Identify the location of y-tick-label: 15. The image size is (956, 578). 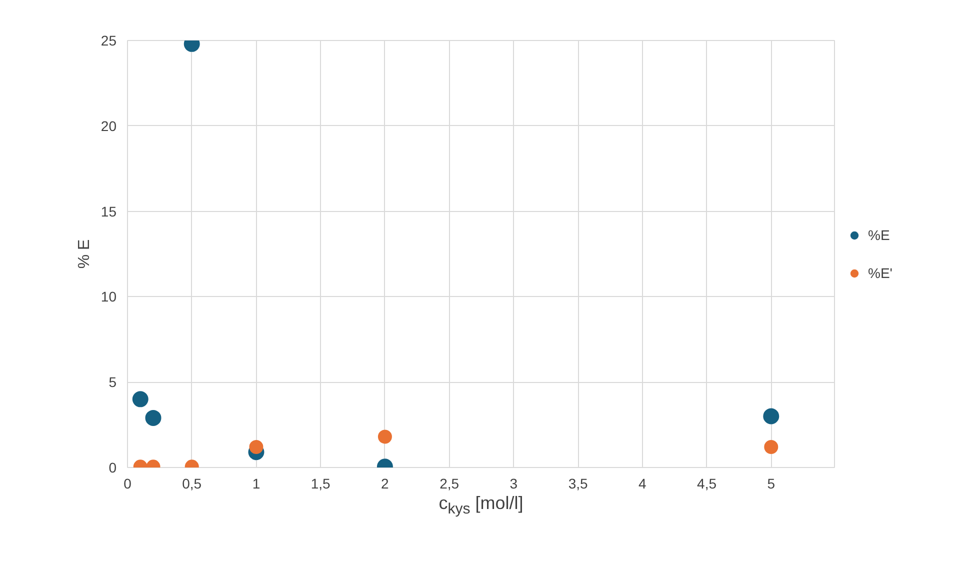
(108, 211).